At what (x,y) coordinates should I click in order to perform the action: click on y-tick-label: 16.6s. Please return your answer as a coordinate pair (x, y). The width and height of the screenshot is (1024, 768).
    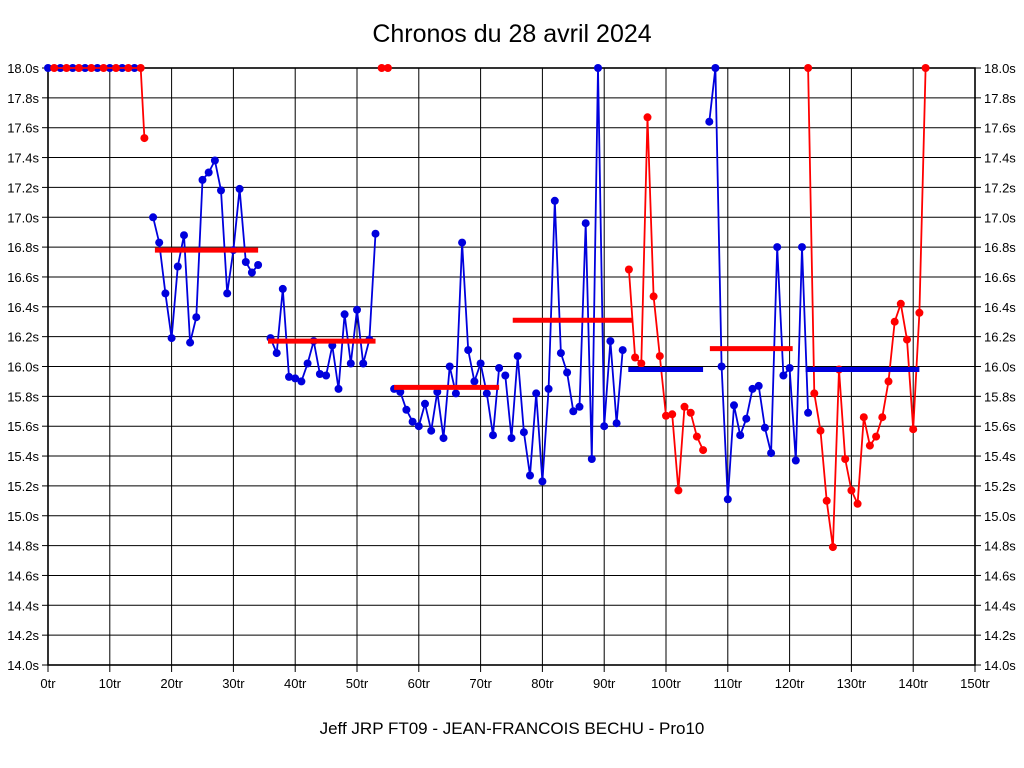
    Looking at the image, I should click on (23, 277).